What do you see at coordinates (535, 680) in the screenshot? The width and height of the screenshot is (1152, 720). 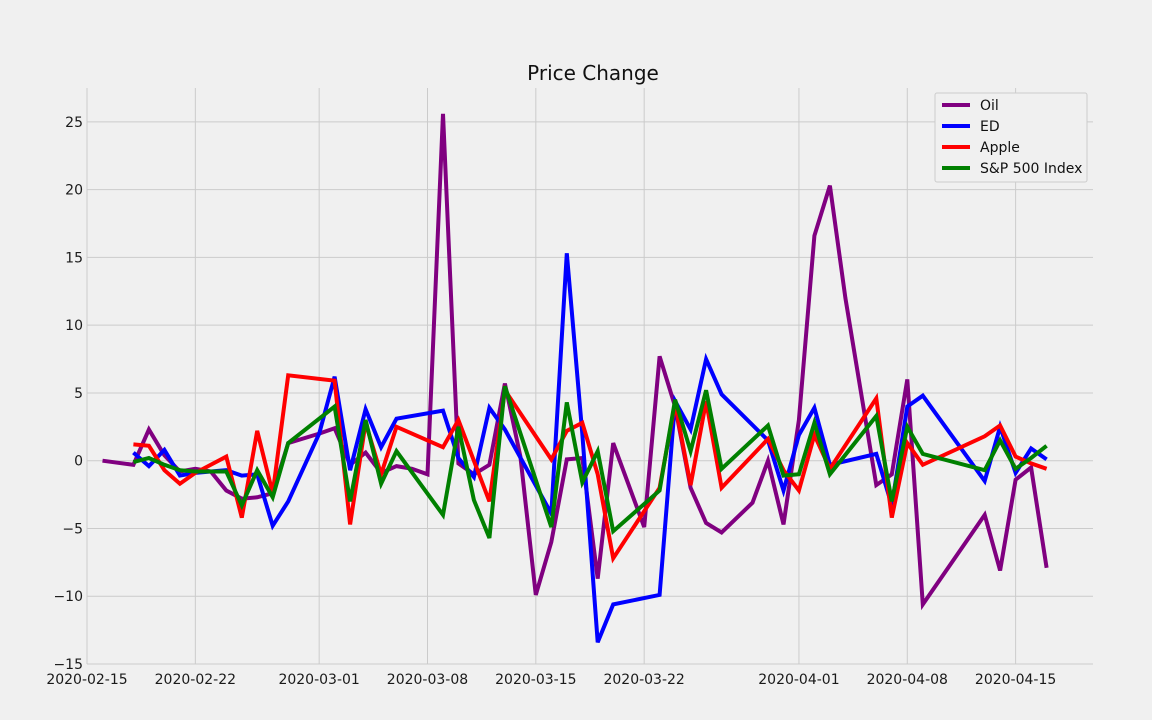 I see `x-tick-label: 2020-03-15` at bounding box center [535, 680].